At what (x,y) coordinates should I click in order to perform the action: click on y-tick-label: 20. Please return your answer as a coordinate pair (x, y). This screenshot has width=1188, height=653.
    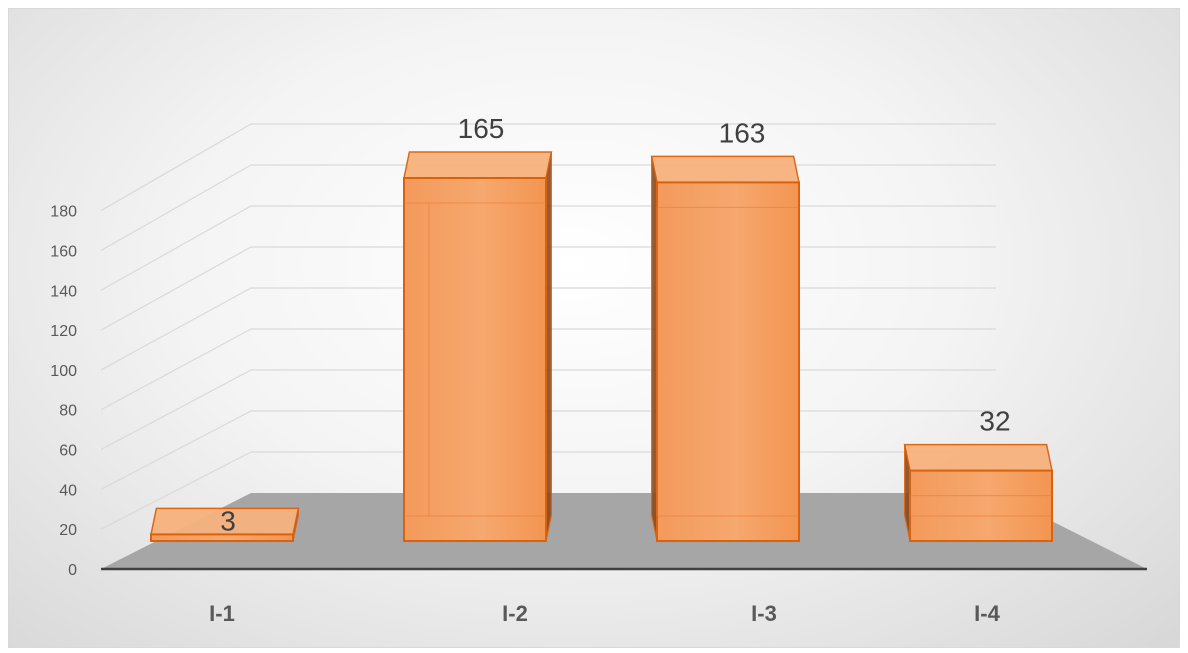
    Looking at the image, I should click on (68, 530).